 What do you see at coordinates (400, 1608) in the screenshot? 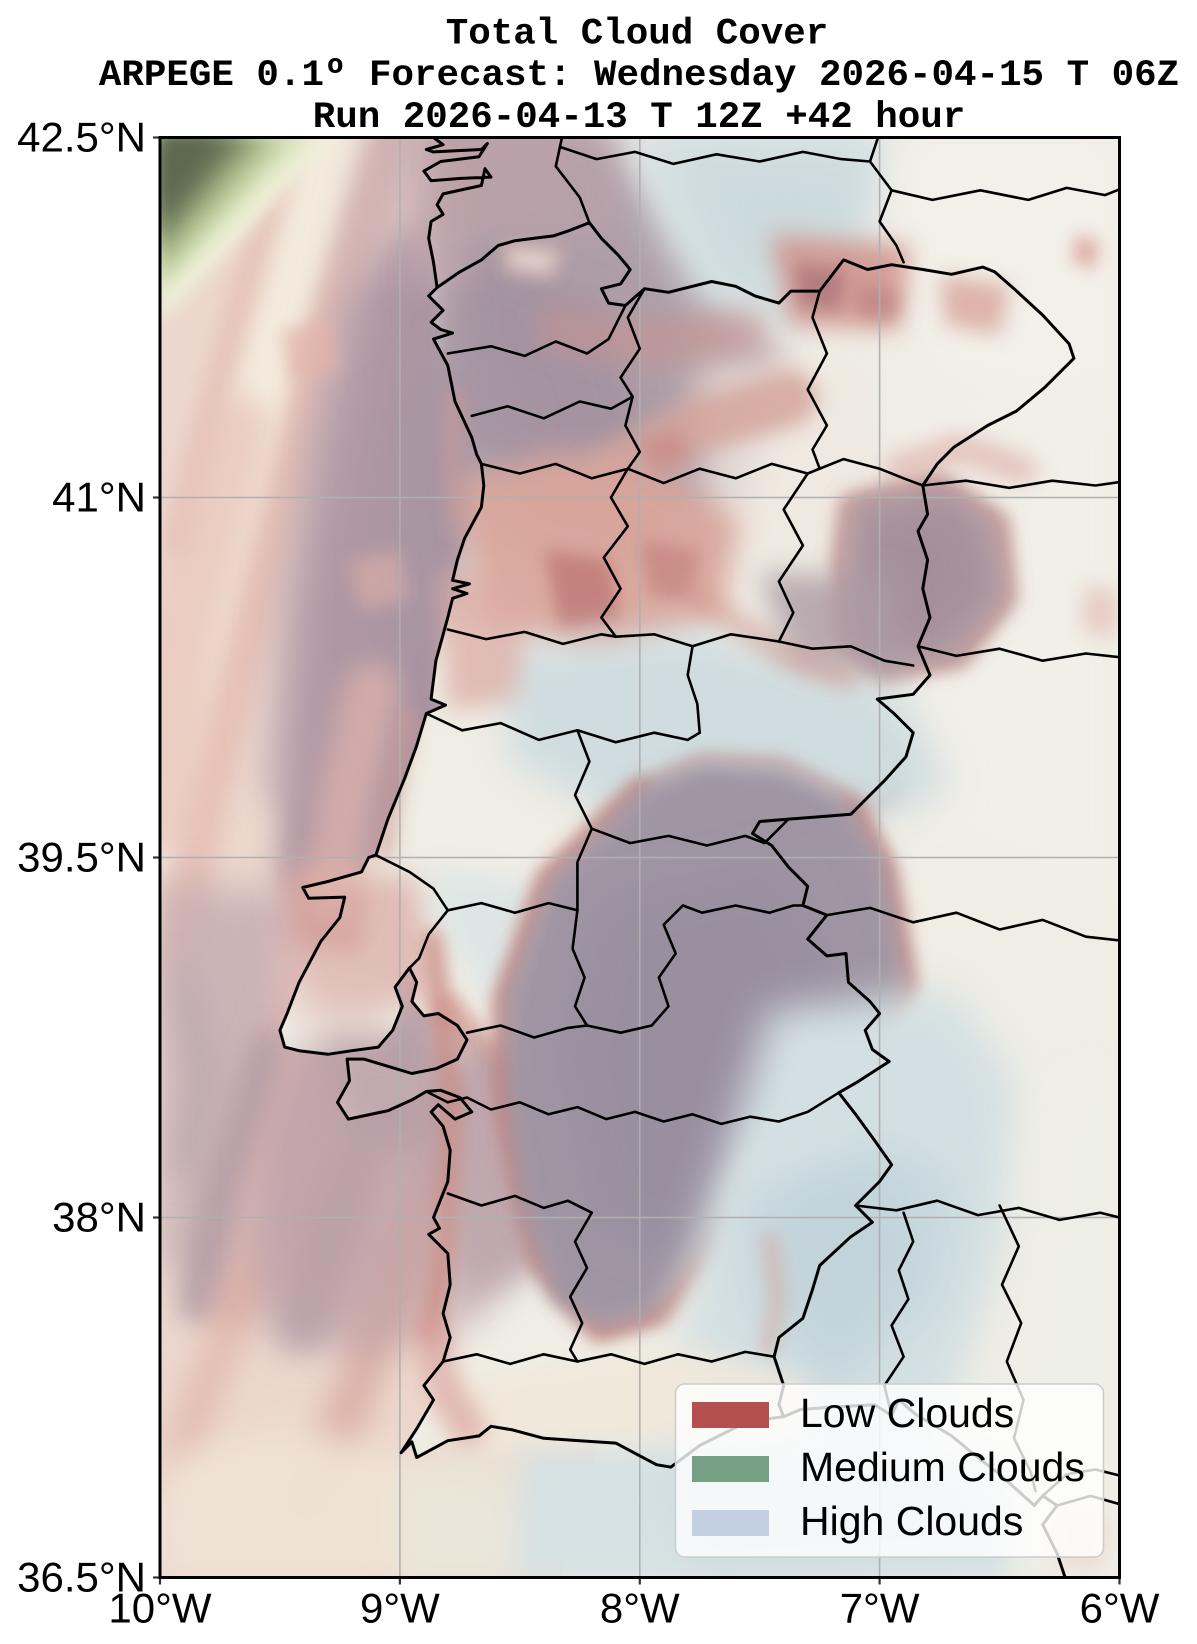
I see `svg-text: 9°W` at bounding box center [400, 1608].